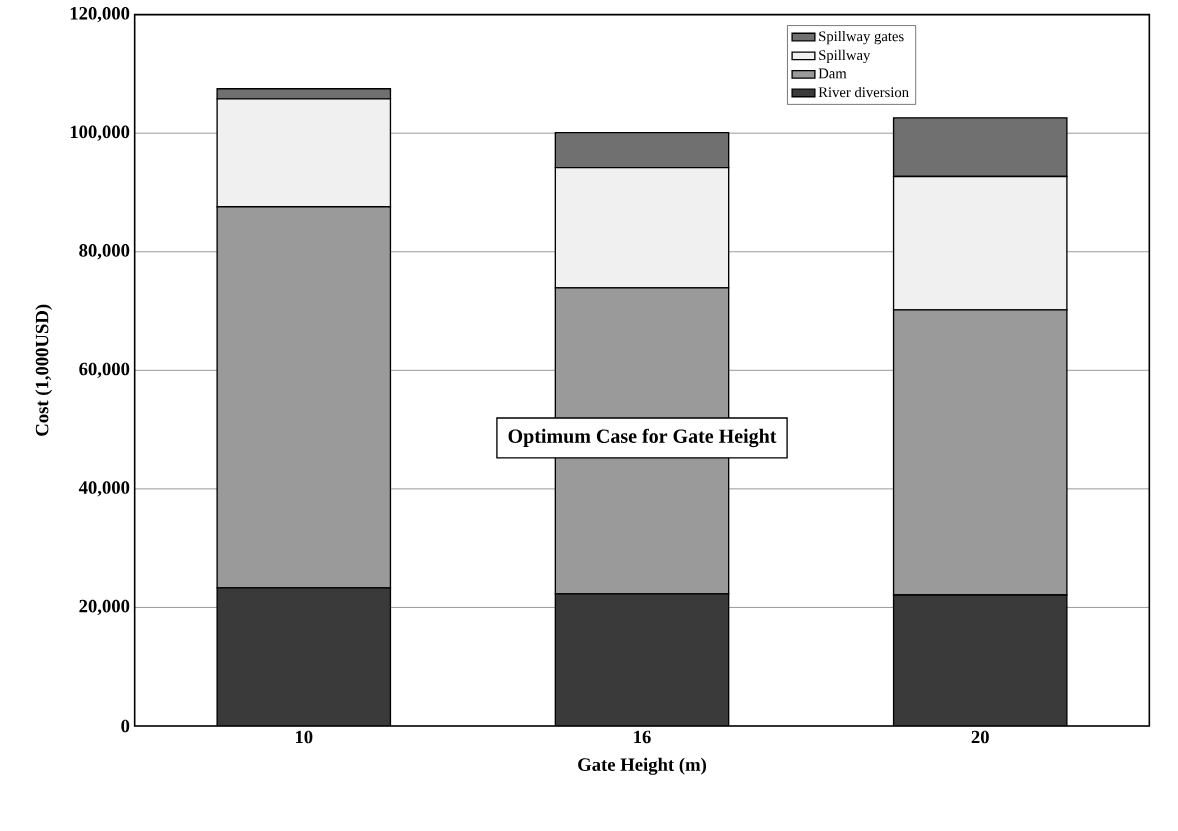 The height and width of the screenshot is (831, 1178). Describe the element at coordinates (642, 737) in the screenshot. I see `x-tick-label: 16` at that location.